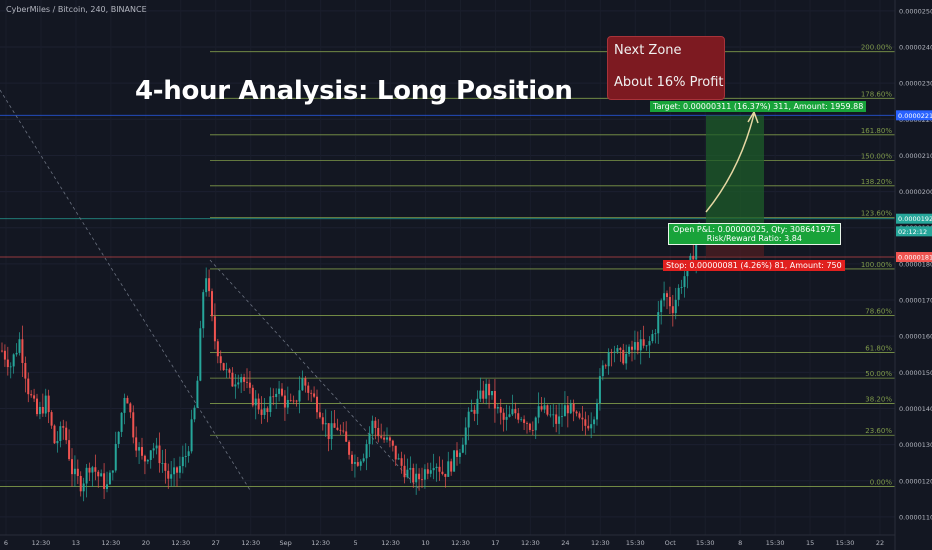  I want to click on fib-label: 61.80%, so click(878, 348).